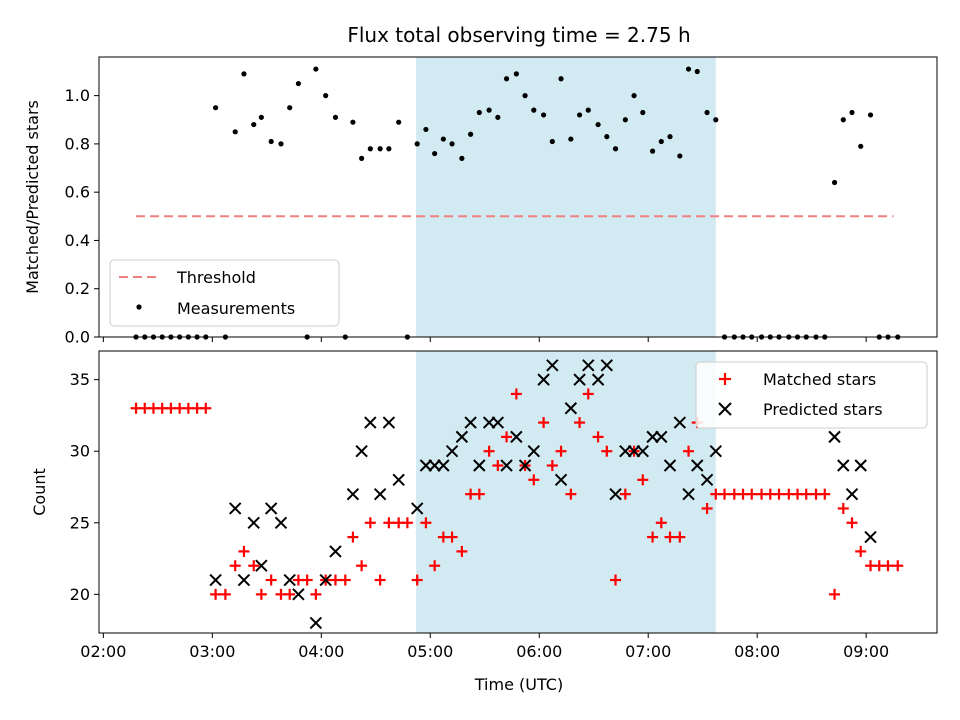 The height and width of the screenshot is (720, 960). I want to click on legend-matched-swatch, so click(725, 379).